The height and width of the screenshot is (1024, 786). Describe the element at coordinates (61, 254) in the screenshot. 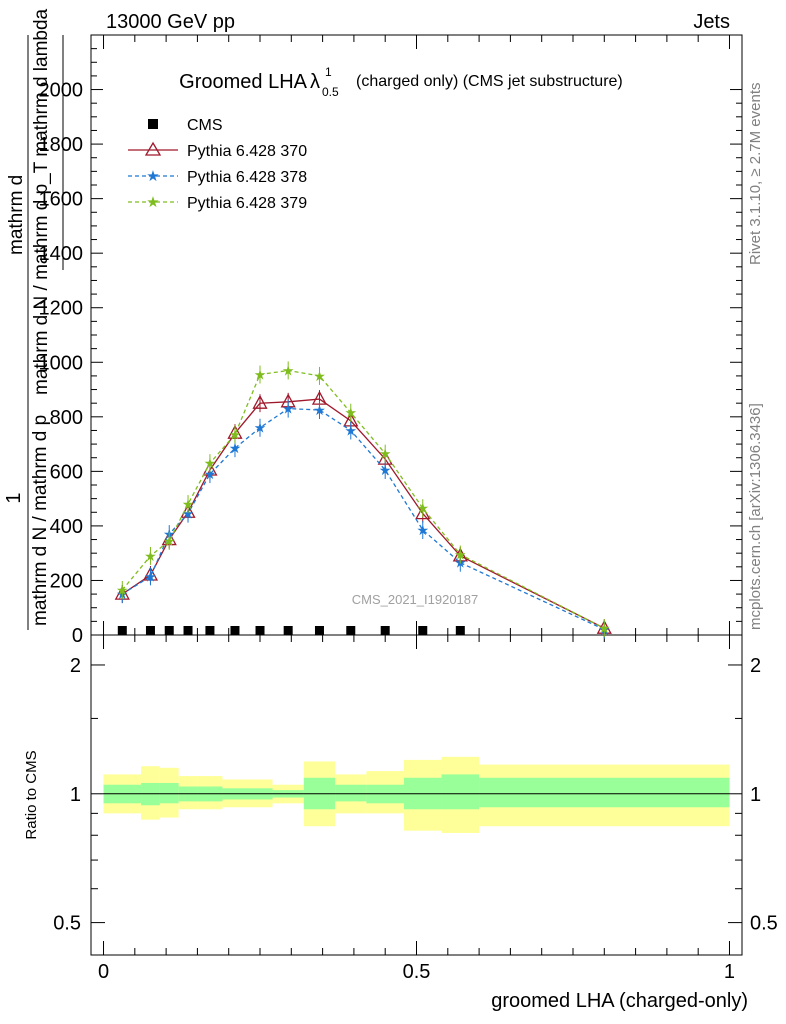

I see `y-tick-label: 1400` at that location.